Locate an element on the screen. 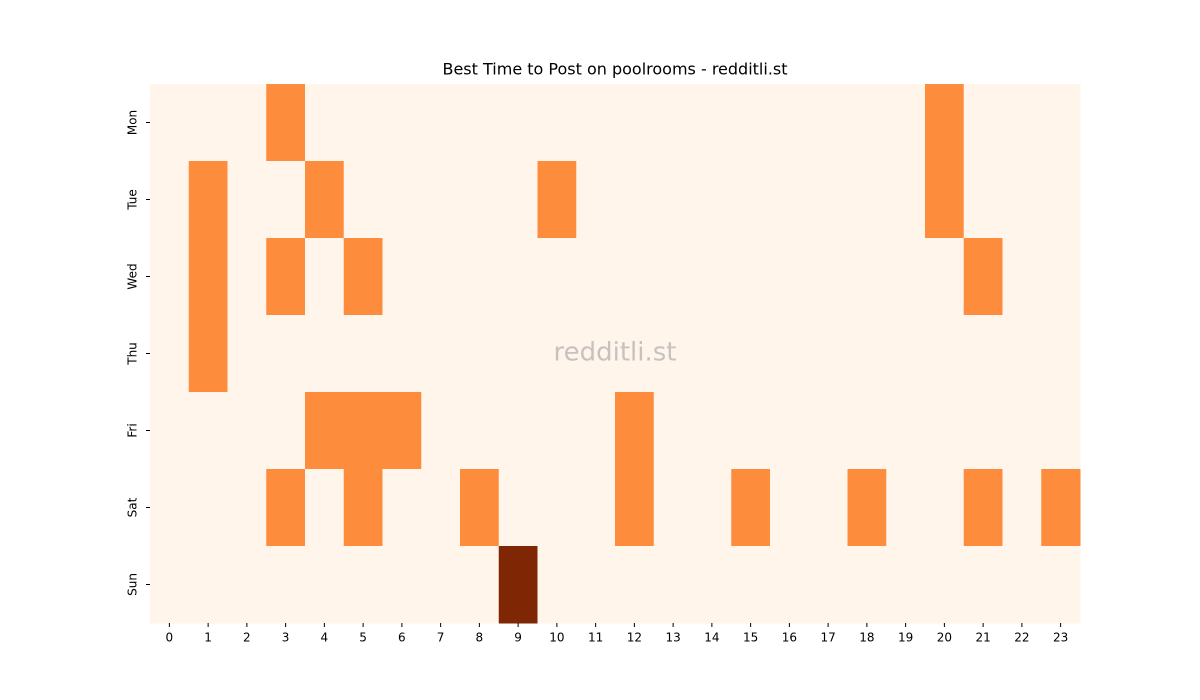 Image resolution: width=1200 pixels, height=700 pixels. watermark: redditli.st is located at coordinates (615, 353).